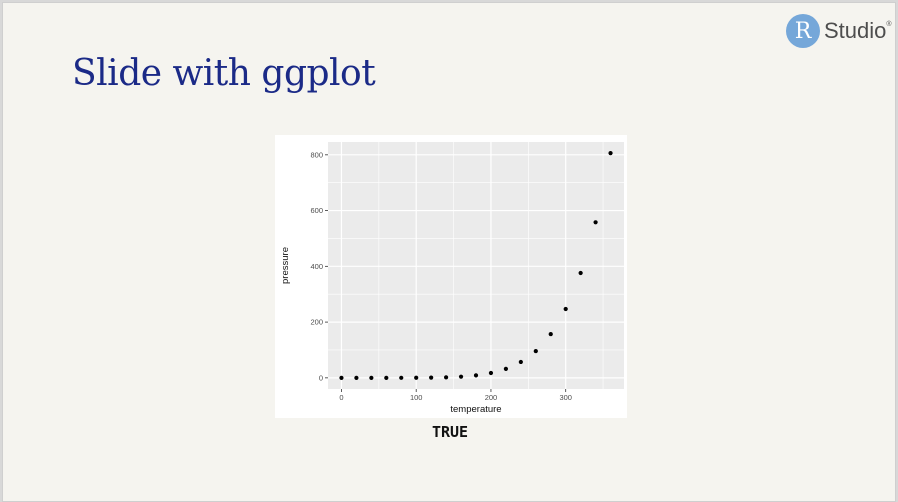 Image resolution: width=898 pixels, height=502 pixels. I want to click on rstudio-logo-word: Studio, so click(855, 30).